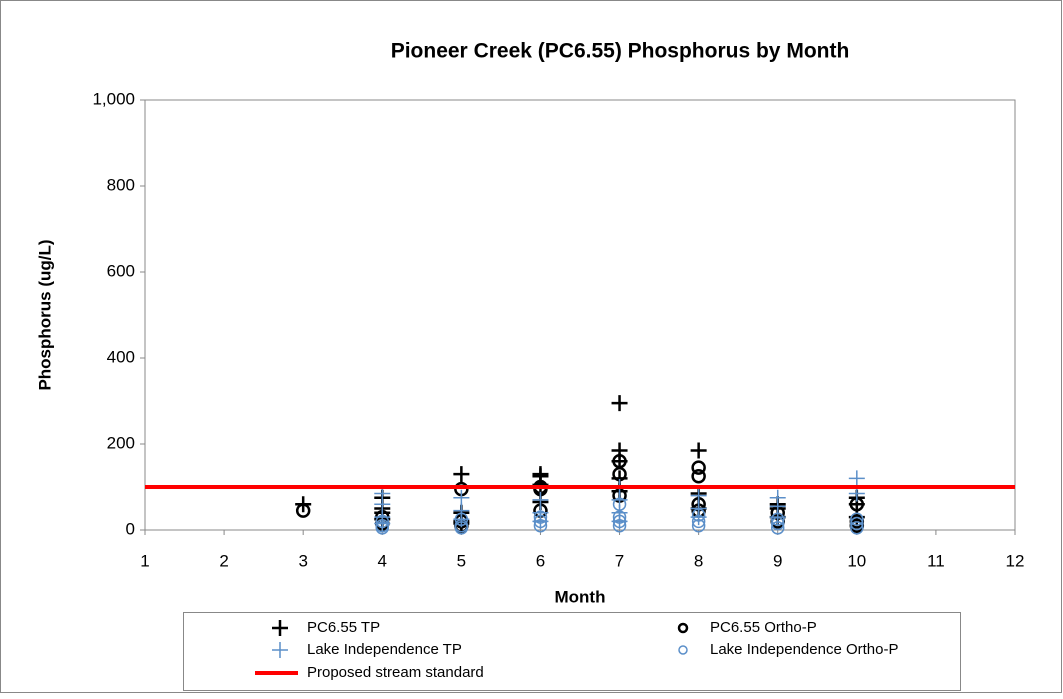  Describe the element at coordinates (804, 649) in the screenshot. I see `legend-label: Lake Independence Ortho-P` at that location.